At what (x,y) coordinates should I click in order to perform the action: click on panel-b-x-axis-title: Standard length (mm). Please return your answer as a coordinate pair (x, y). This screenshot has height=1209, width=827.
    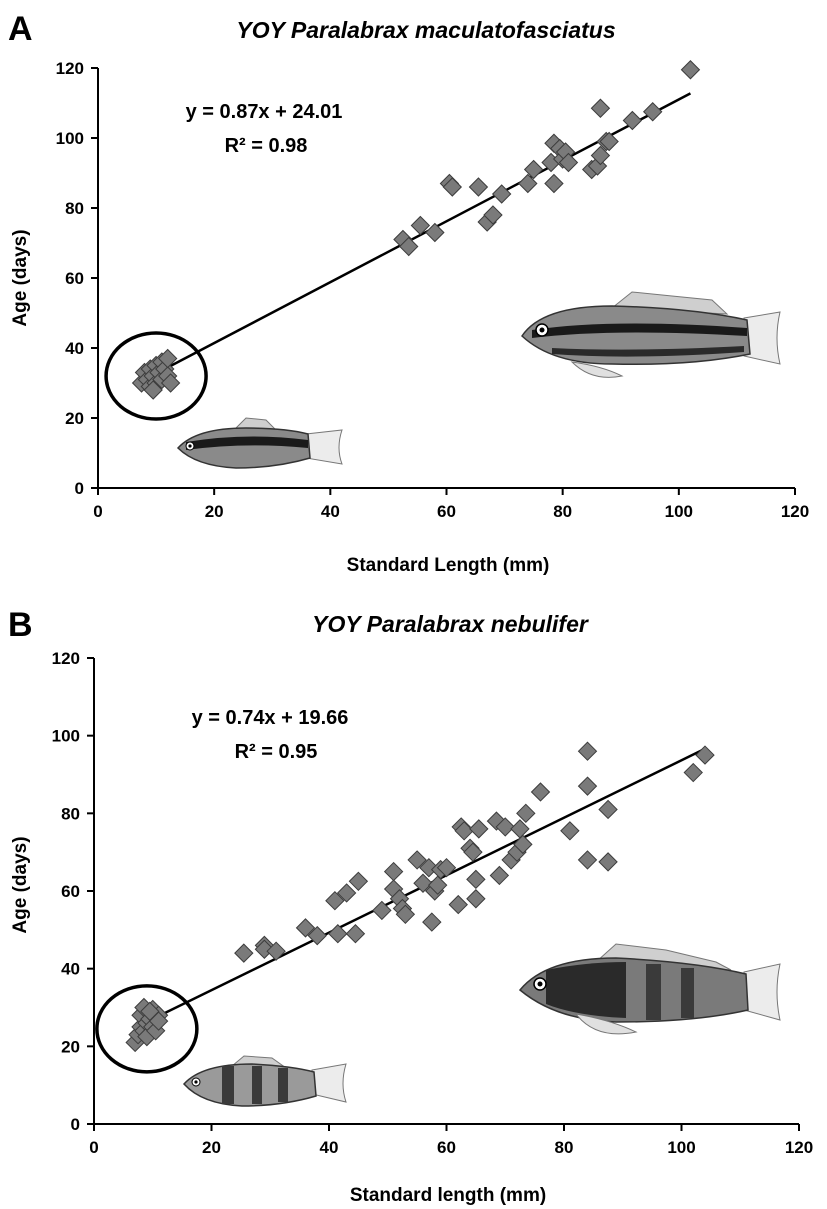
    Looking at the image, I should click on (448, 1195).